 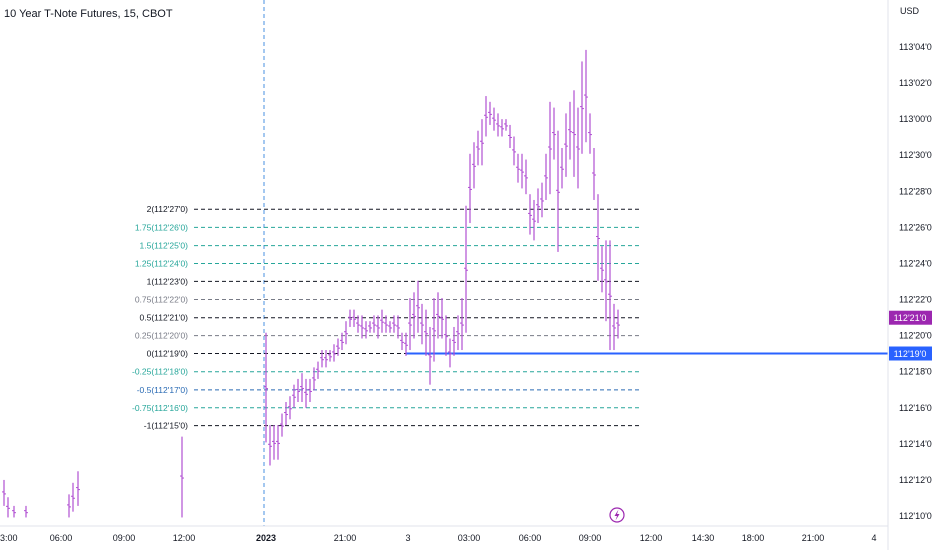 What do you see at coordinates (915, 263) in the screenshot?
I see `y-tick-label: 112'24'0` at bounding box center [915, 263].